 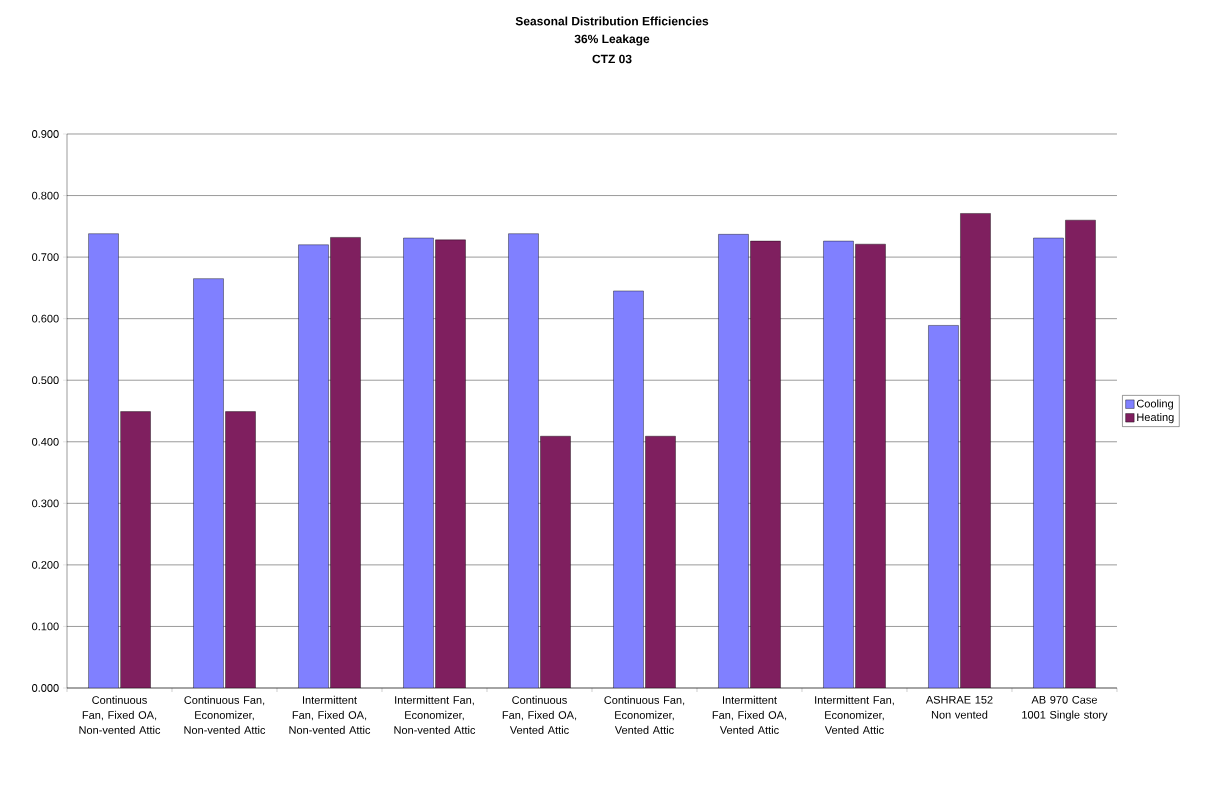 What do you see at coordinates (45, 134) in the screenshot?
I see `y-tick-label: 0.900` at bounding box center [45, 134].